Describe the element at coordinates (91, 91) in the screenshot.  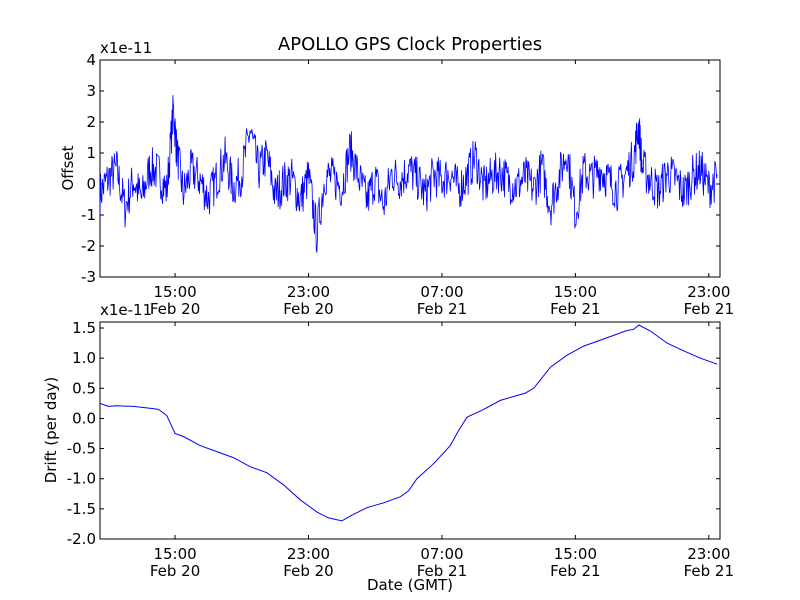
I see `offset-y-tick-label: 3` at that location.